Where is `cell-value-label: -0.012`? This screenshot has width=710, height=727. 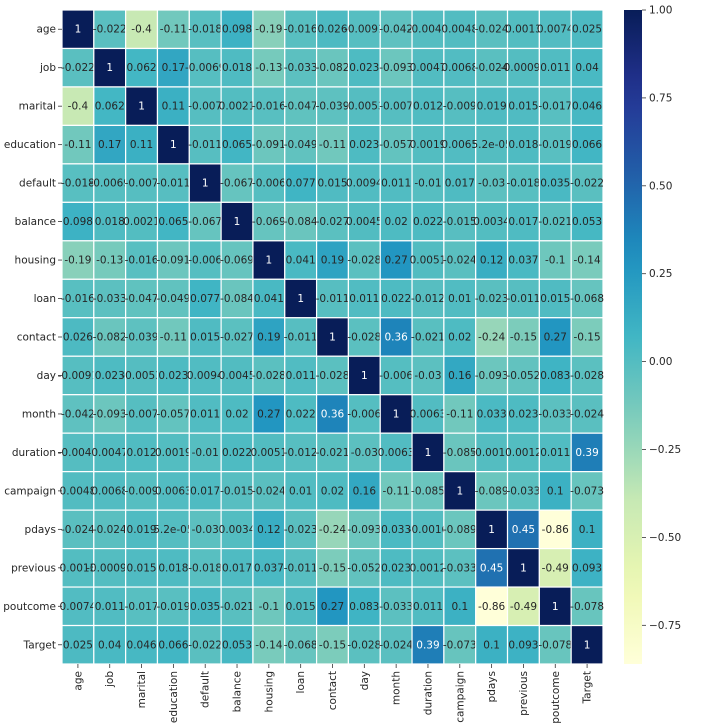 cell-value-label: -0.012 is located at coordinates (428, 299).